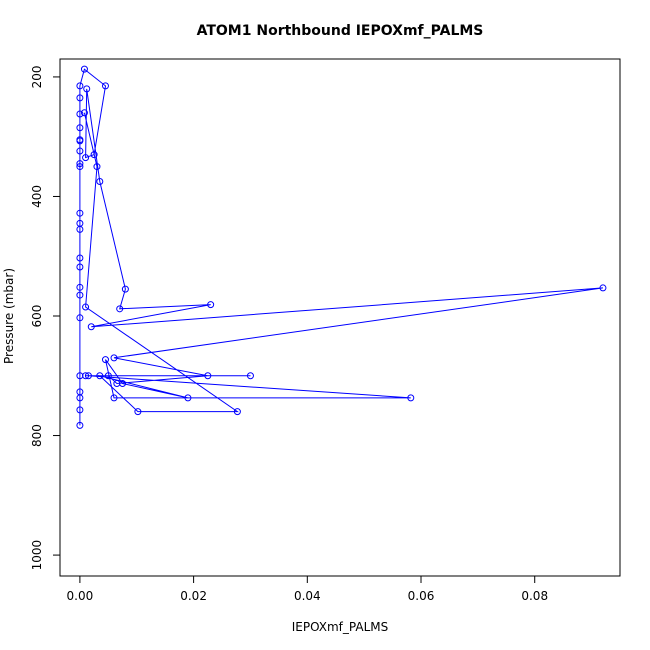  Describe the element at coordinates (37, 196) in the screenshot. I see `y-tick-label: 400` at that location.